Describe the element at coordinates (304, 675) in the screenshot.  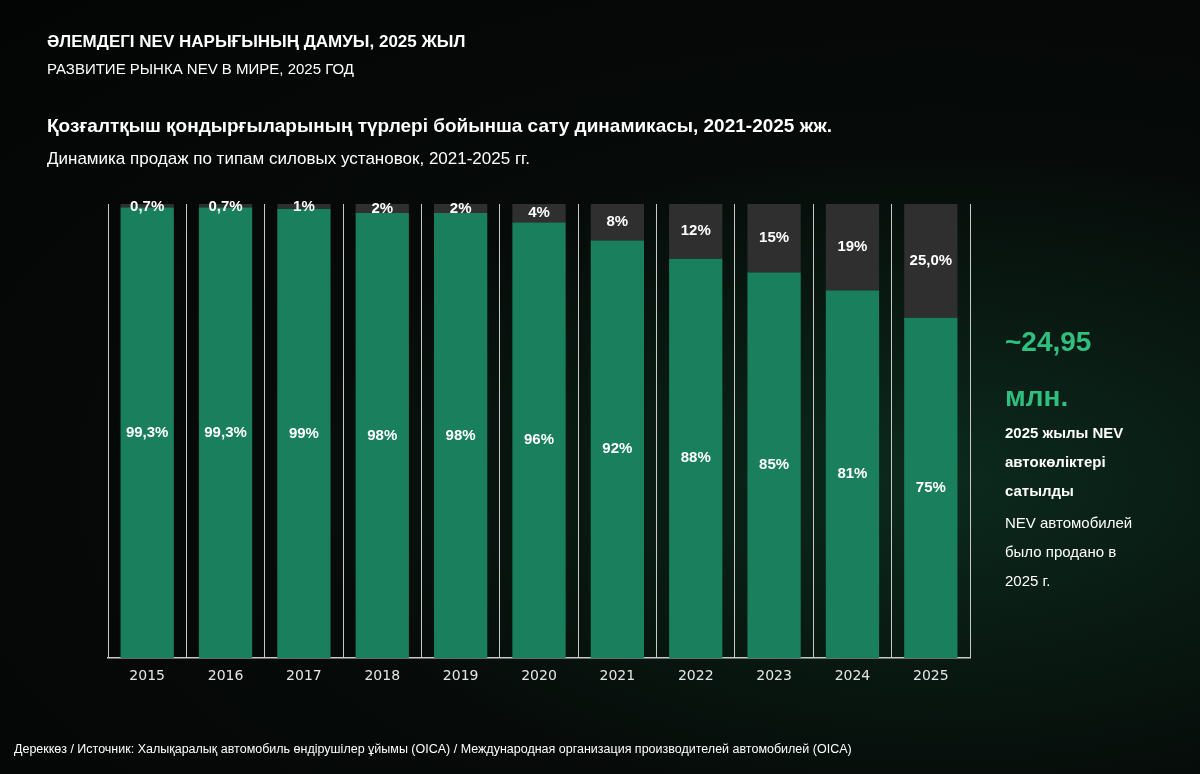
I see `x-tick-label: 2017` at that location.